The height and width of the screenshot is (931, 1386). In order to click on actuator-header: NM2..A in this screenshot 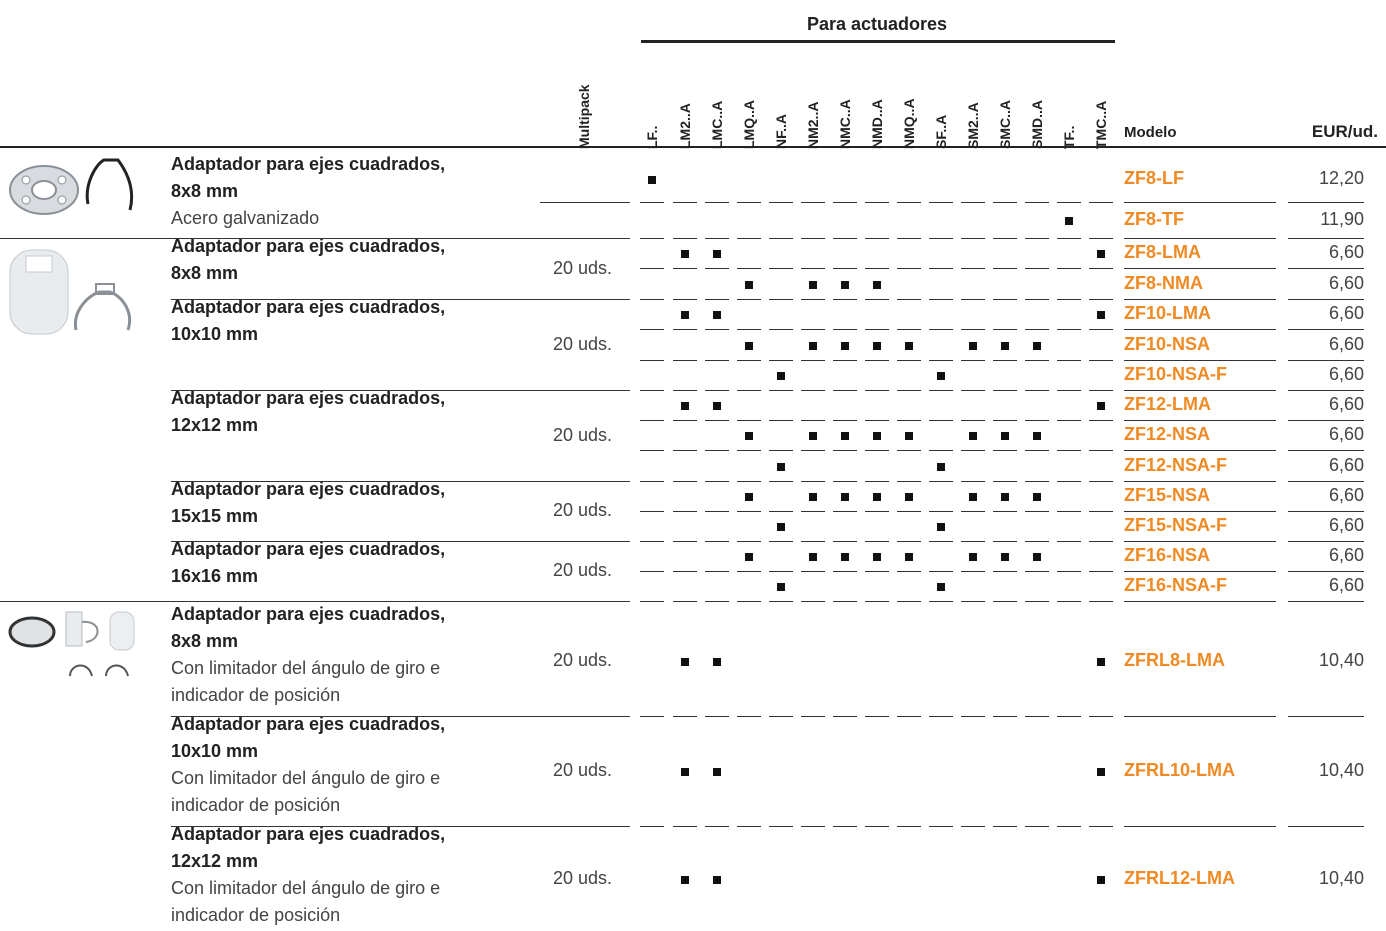, I will do `click(813, 125)`.